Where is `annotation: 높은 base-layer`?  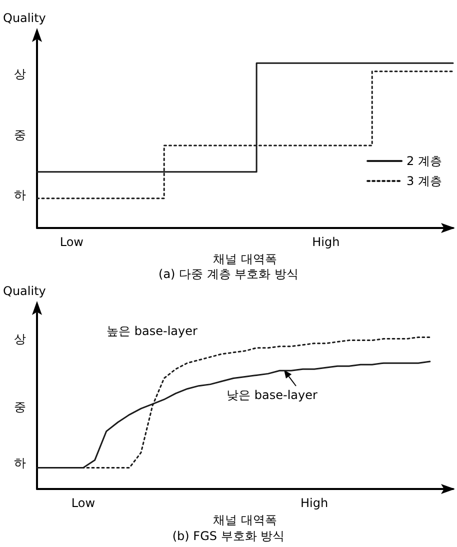 annotation: 높은 base-layer is located at coordinates (152, 331).